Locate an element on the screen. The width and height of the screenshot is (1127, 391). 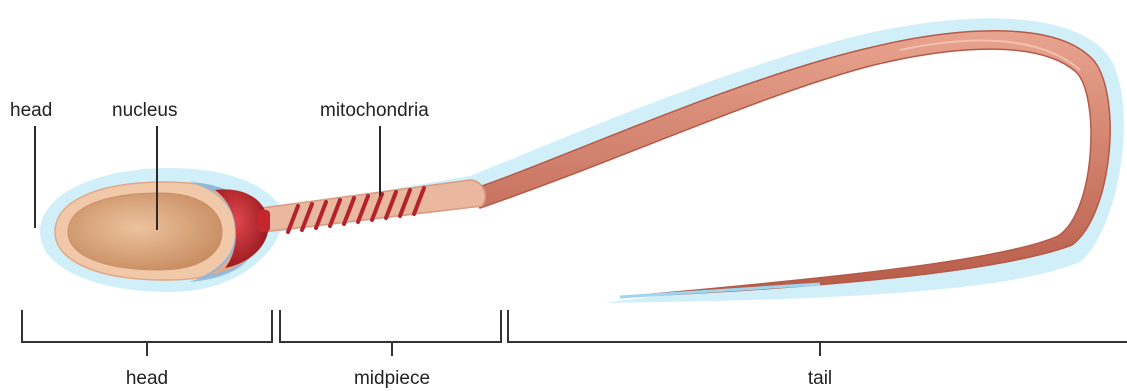
mitochondria-coils is located at coordinates (356, 210).